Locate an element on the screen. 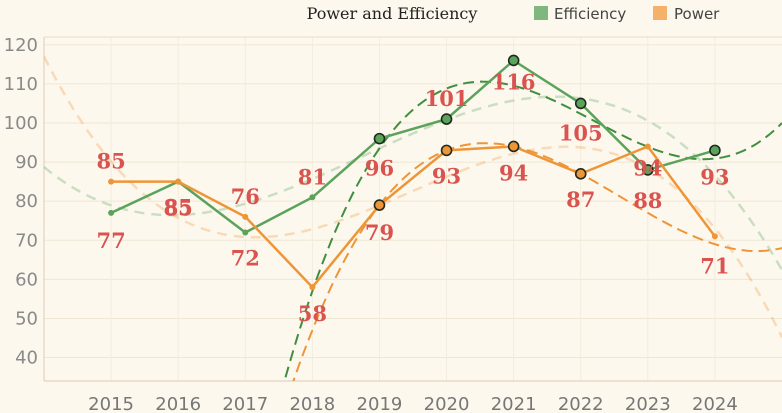 The image size is (782, 413). y-tick-label: 50 is located at coordinates (26, 318).